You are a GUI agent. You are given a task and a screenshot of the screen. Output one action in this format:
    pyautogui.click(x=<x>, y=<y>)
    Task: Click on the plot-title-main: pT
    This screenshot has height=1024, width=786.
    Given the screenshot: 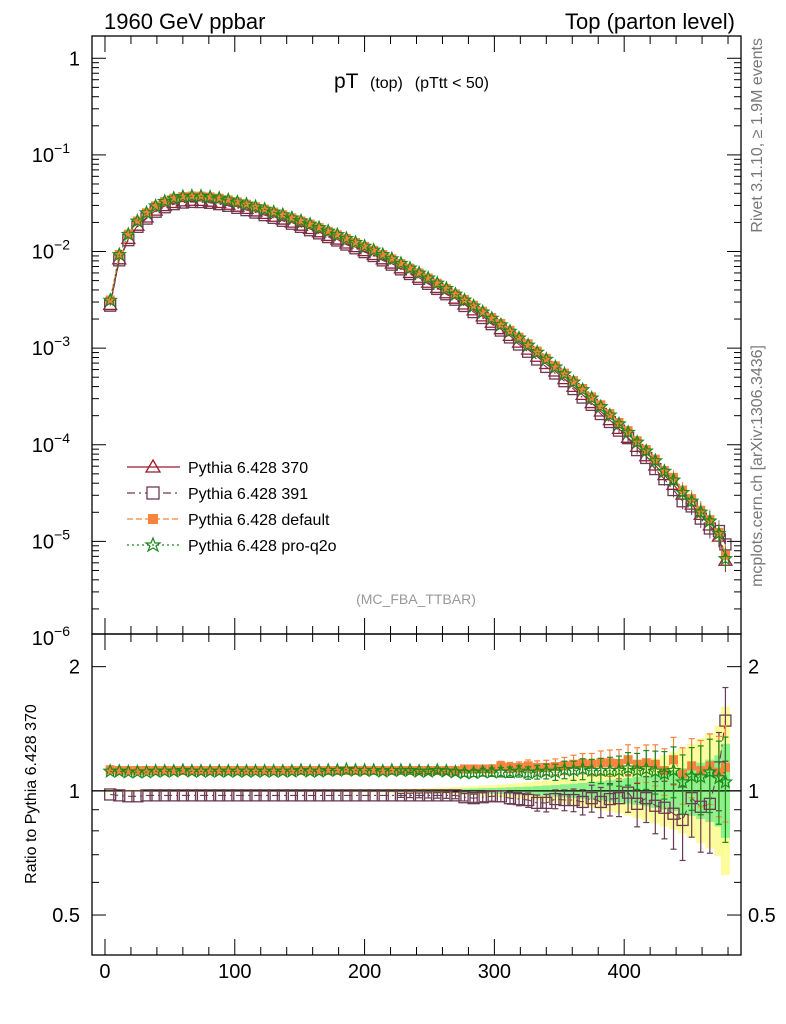 What is the action you would take?
    pyautogui.click(x=346, y=81)
    